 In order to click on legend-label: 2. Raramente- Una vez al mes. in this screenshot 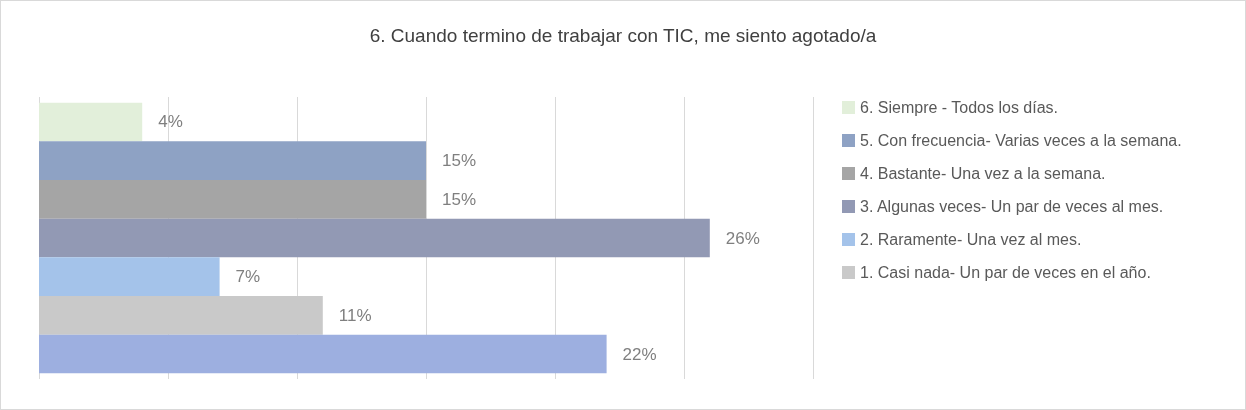, I will do `click(971, 239)`.